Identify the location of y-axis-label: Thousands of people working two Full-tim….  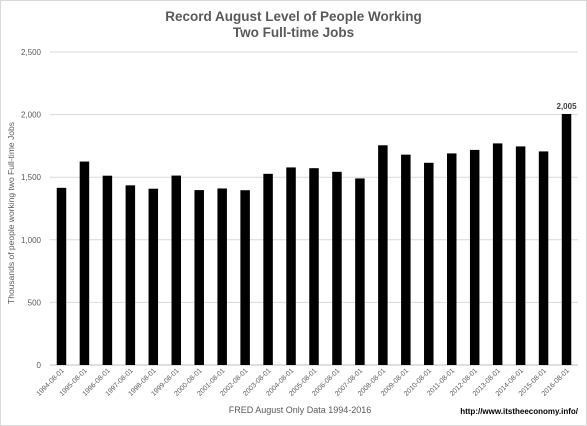
(11, 213).